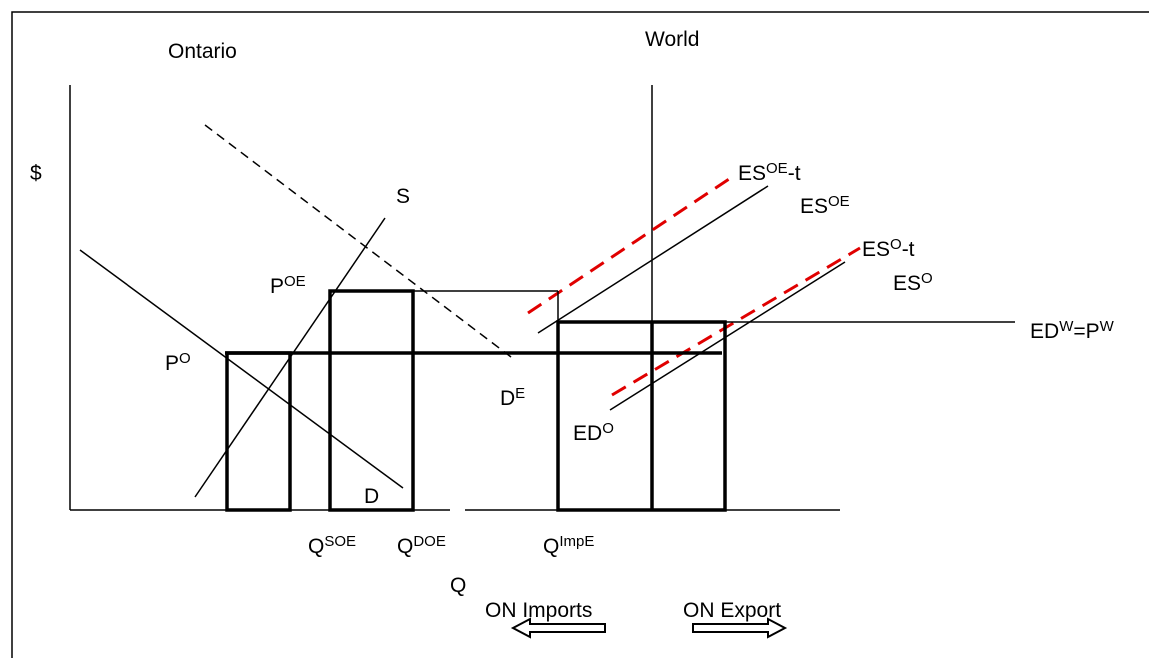 The image size is (1149, 658). What do you see at coordinates (340, 541) in the screenshot?
I see `superscript: SOE` at bounding box center [340, 541].